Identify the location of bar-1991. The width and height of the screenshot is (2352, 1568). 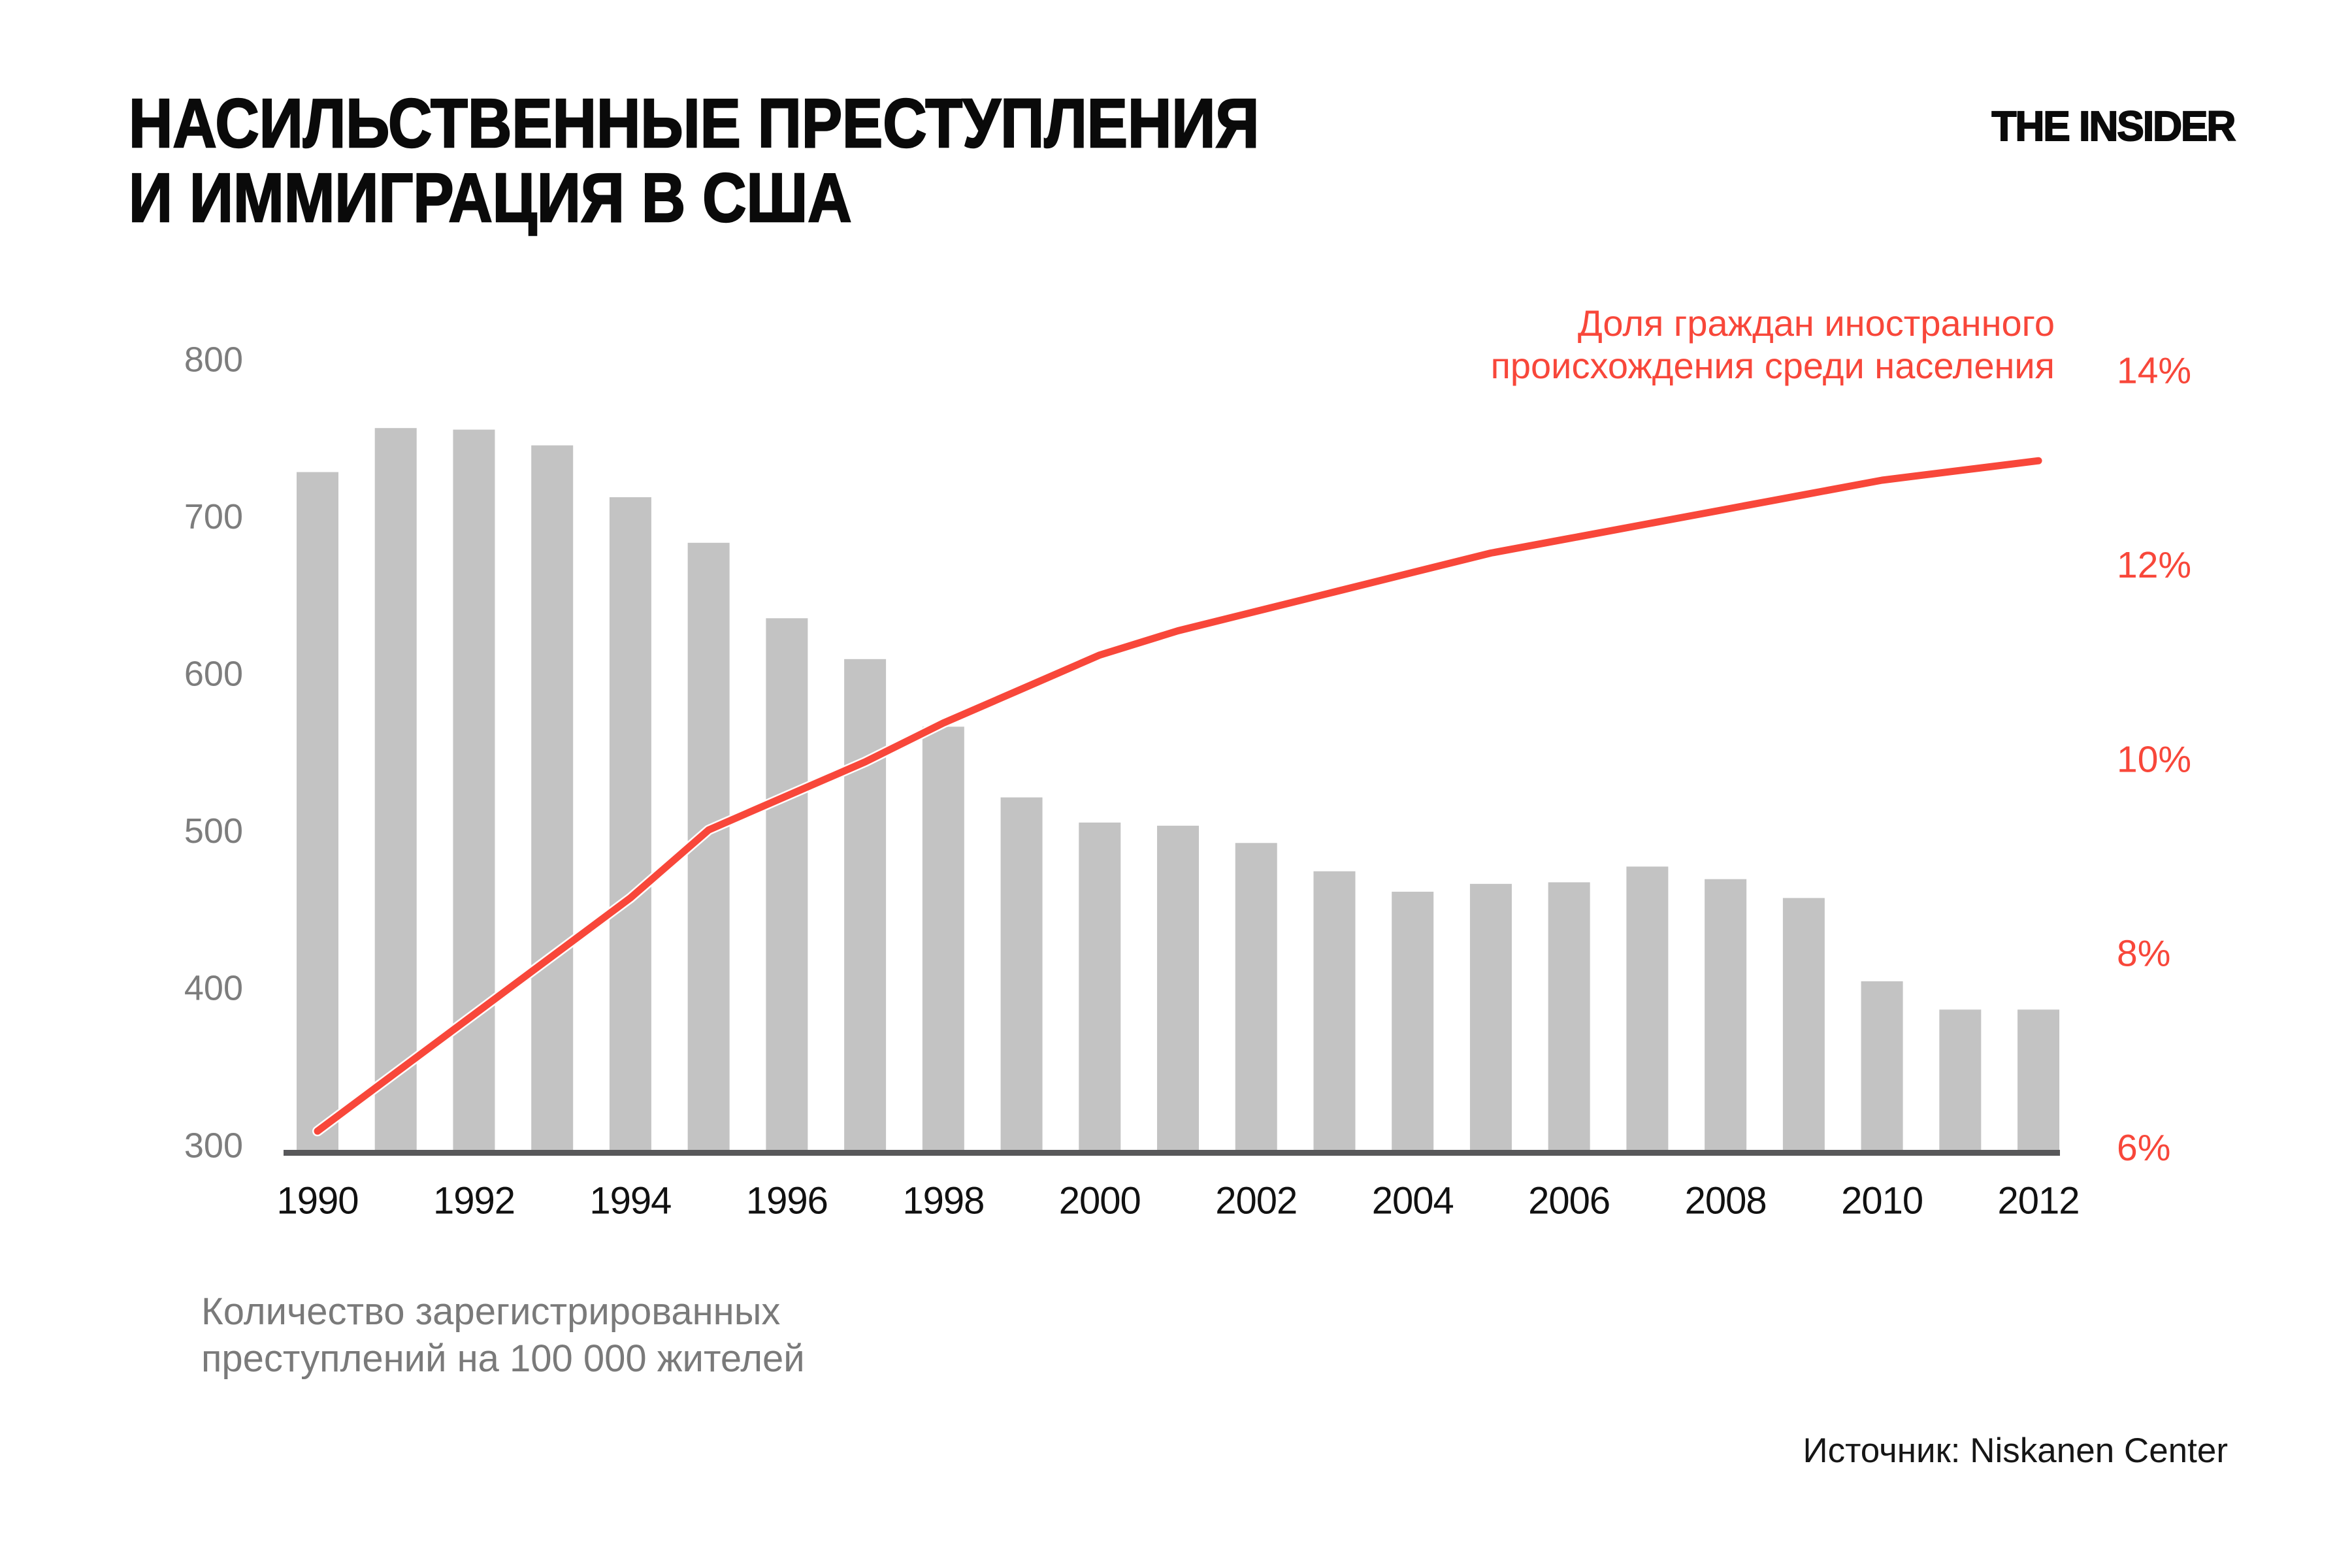
(395, 791).